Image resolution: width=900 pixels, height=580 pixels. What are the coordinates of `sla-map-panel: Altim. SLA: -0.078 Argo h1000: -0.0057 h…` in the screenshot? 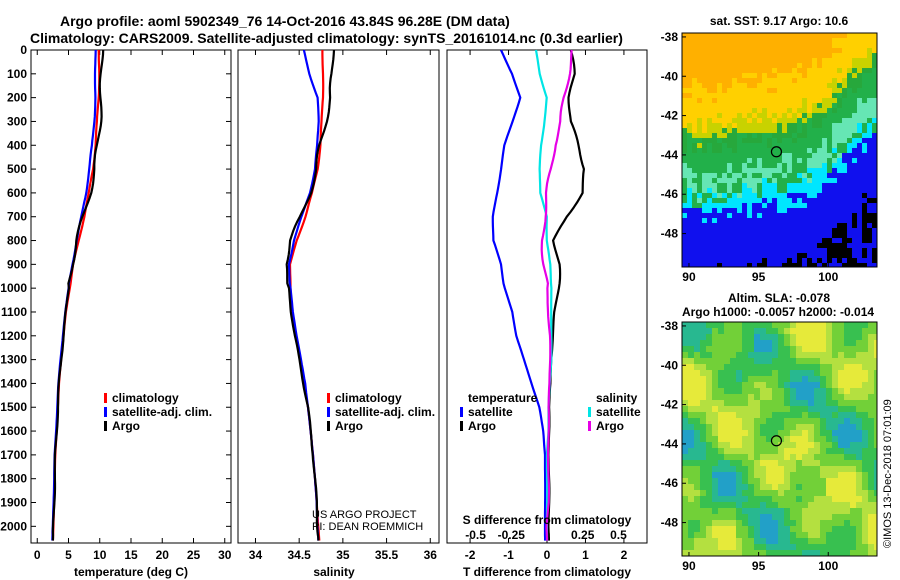 It's located at (769, 432).